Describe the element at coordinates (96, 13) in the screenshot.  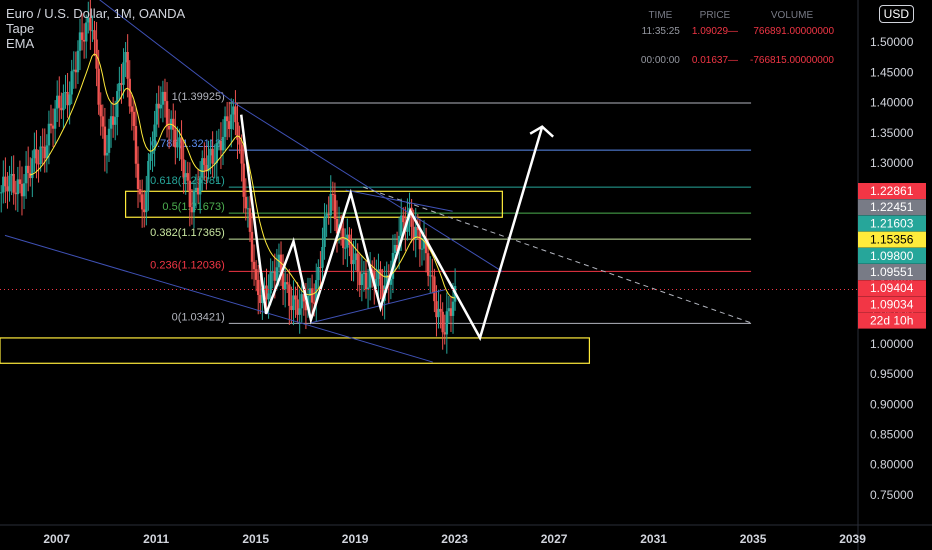
I see `symbol-title: Euro / U.S. Dollar, 1M, OANDA` at that location.